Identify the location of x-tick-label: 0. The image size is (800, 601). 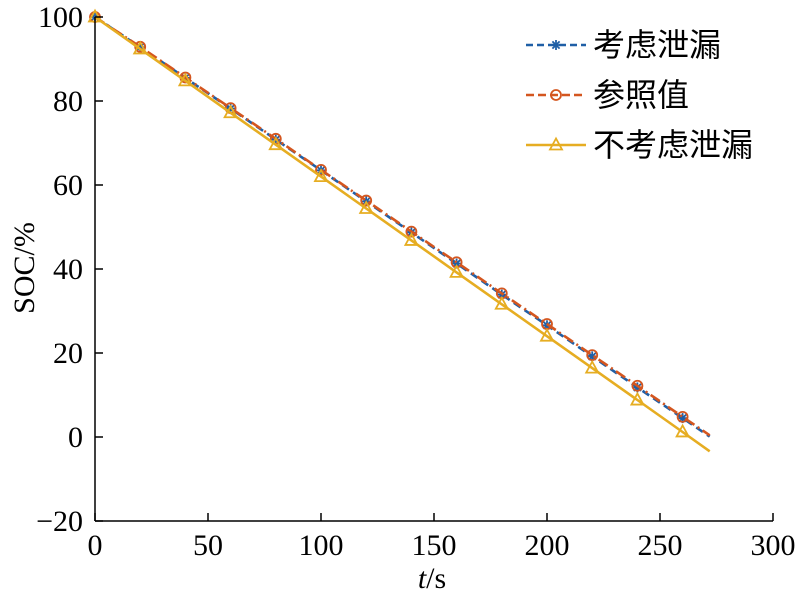
(95, 545).